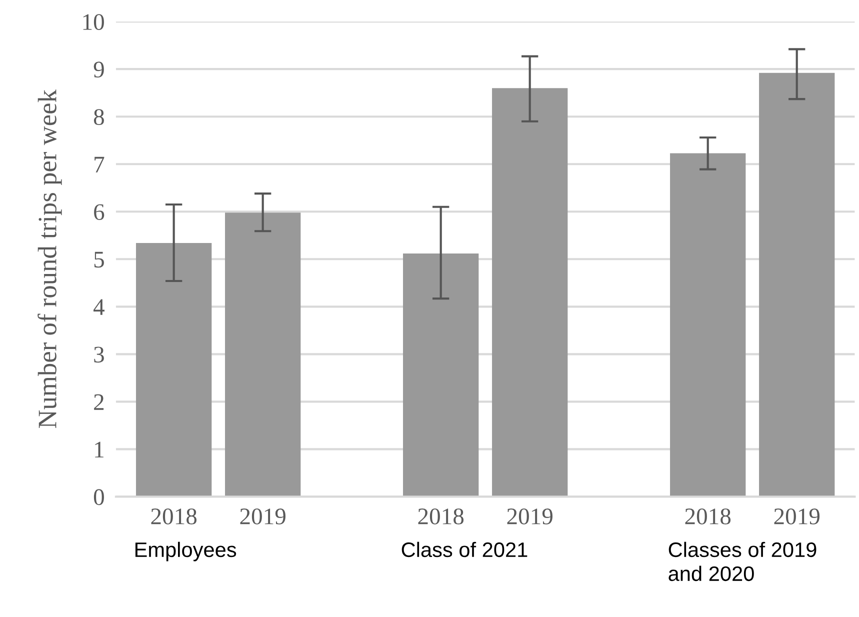  What do you see at coordinates (99, 212) in the screenshot?
I see `y-tick-label: 6` at bounding box center [99, 212].